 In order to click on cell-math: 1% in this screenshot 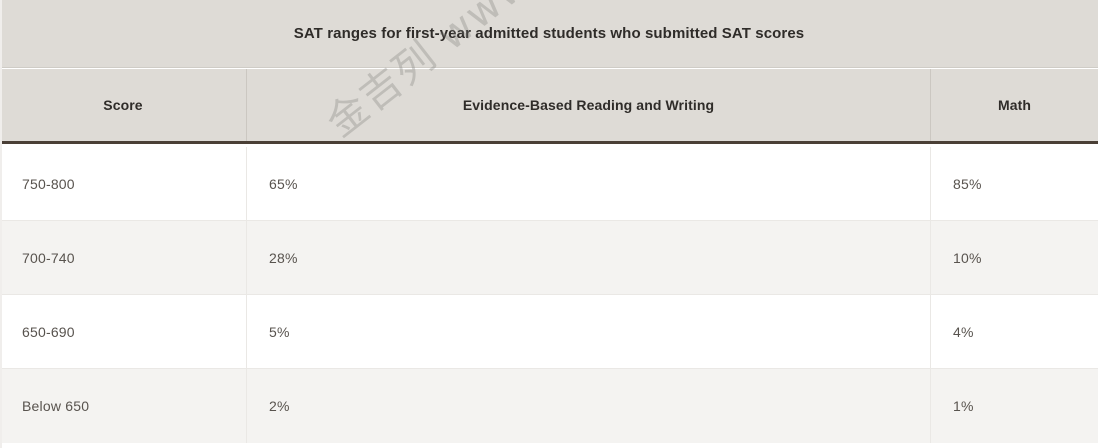, I will do `click(1014, 406)`.